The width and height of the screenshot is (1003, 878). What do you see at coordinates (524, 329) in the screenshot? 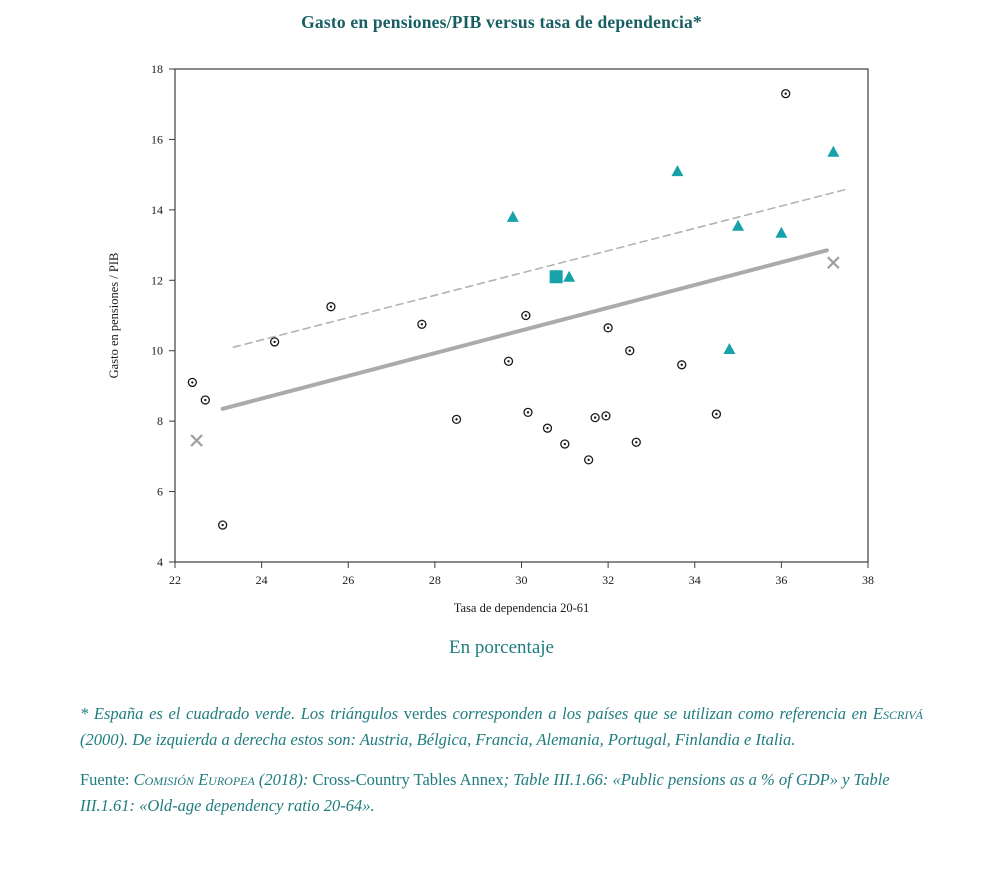
I see `trend-line-solid` at bounding box center [524, 329].